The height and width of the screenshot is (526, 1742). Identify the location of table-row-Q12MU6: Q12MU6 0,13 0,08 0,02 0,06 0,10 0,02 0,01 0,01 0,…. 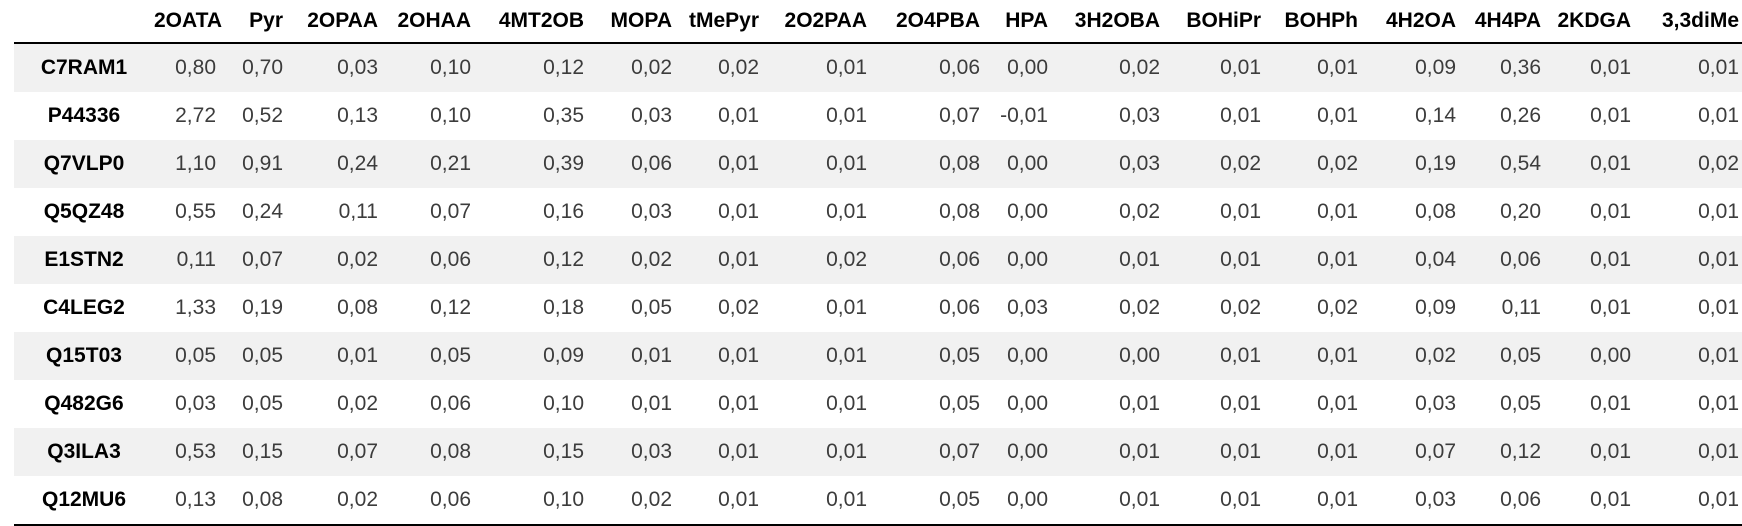
(878, 500).